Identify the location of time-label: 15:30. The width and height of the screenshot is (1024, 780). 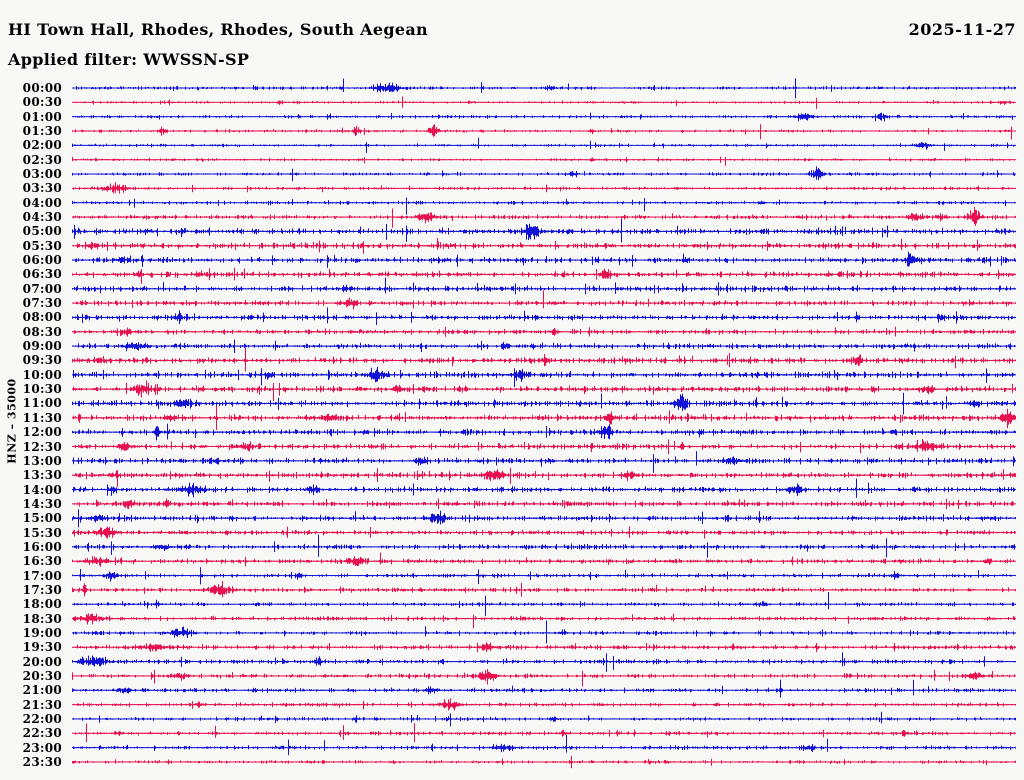
(42, 532).